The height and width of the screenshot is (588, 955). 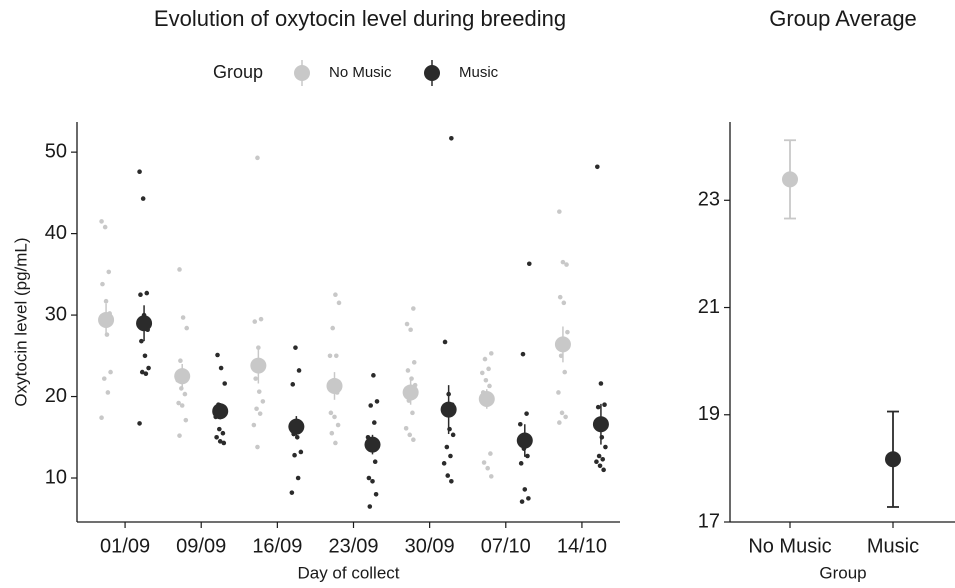 I want to click on y-tick-label: 21, so click(x=709, y=307).